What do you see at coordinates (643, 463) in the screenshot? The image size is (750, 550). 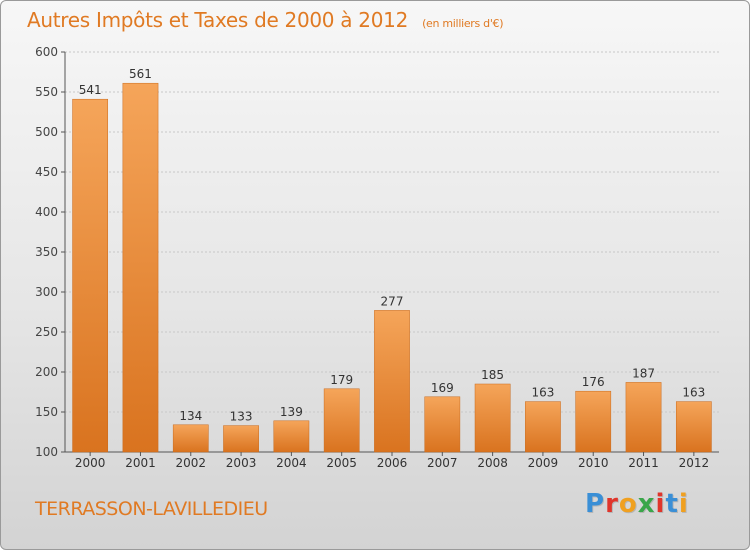 I see `x-tick-label: 2011` at bounding box center [643, 463].